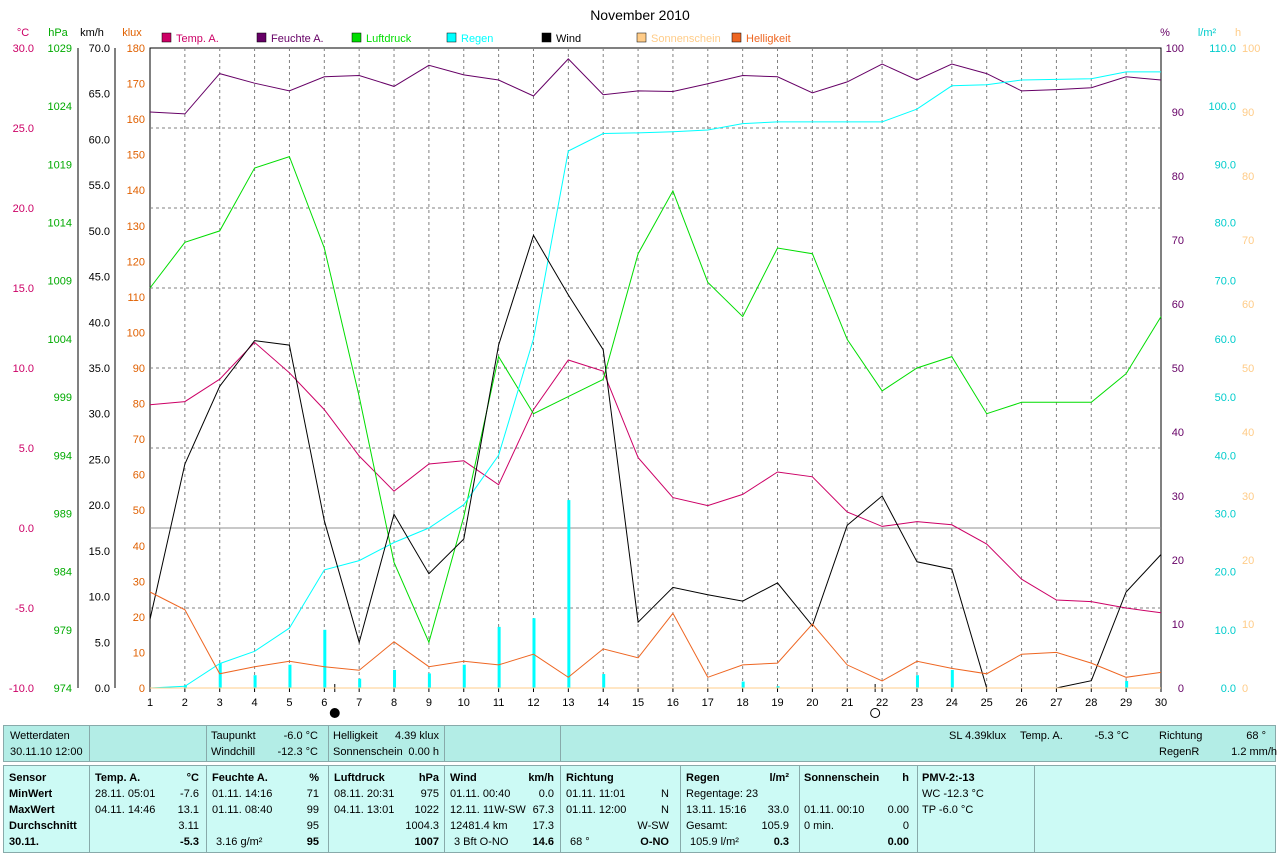  I want to click on x-tick-label: 28, so click(1091, 703).